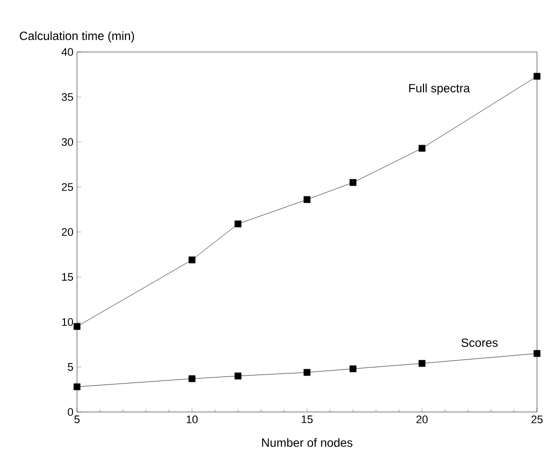 This screenshot has width=549, height=476. What do you see at coordinates (77, 36) in the screenshot?
I see `y-axis-title: Calculation time (min)` at bounding box center [77, 36].